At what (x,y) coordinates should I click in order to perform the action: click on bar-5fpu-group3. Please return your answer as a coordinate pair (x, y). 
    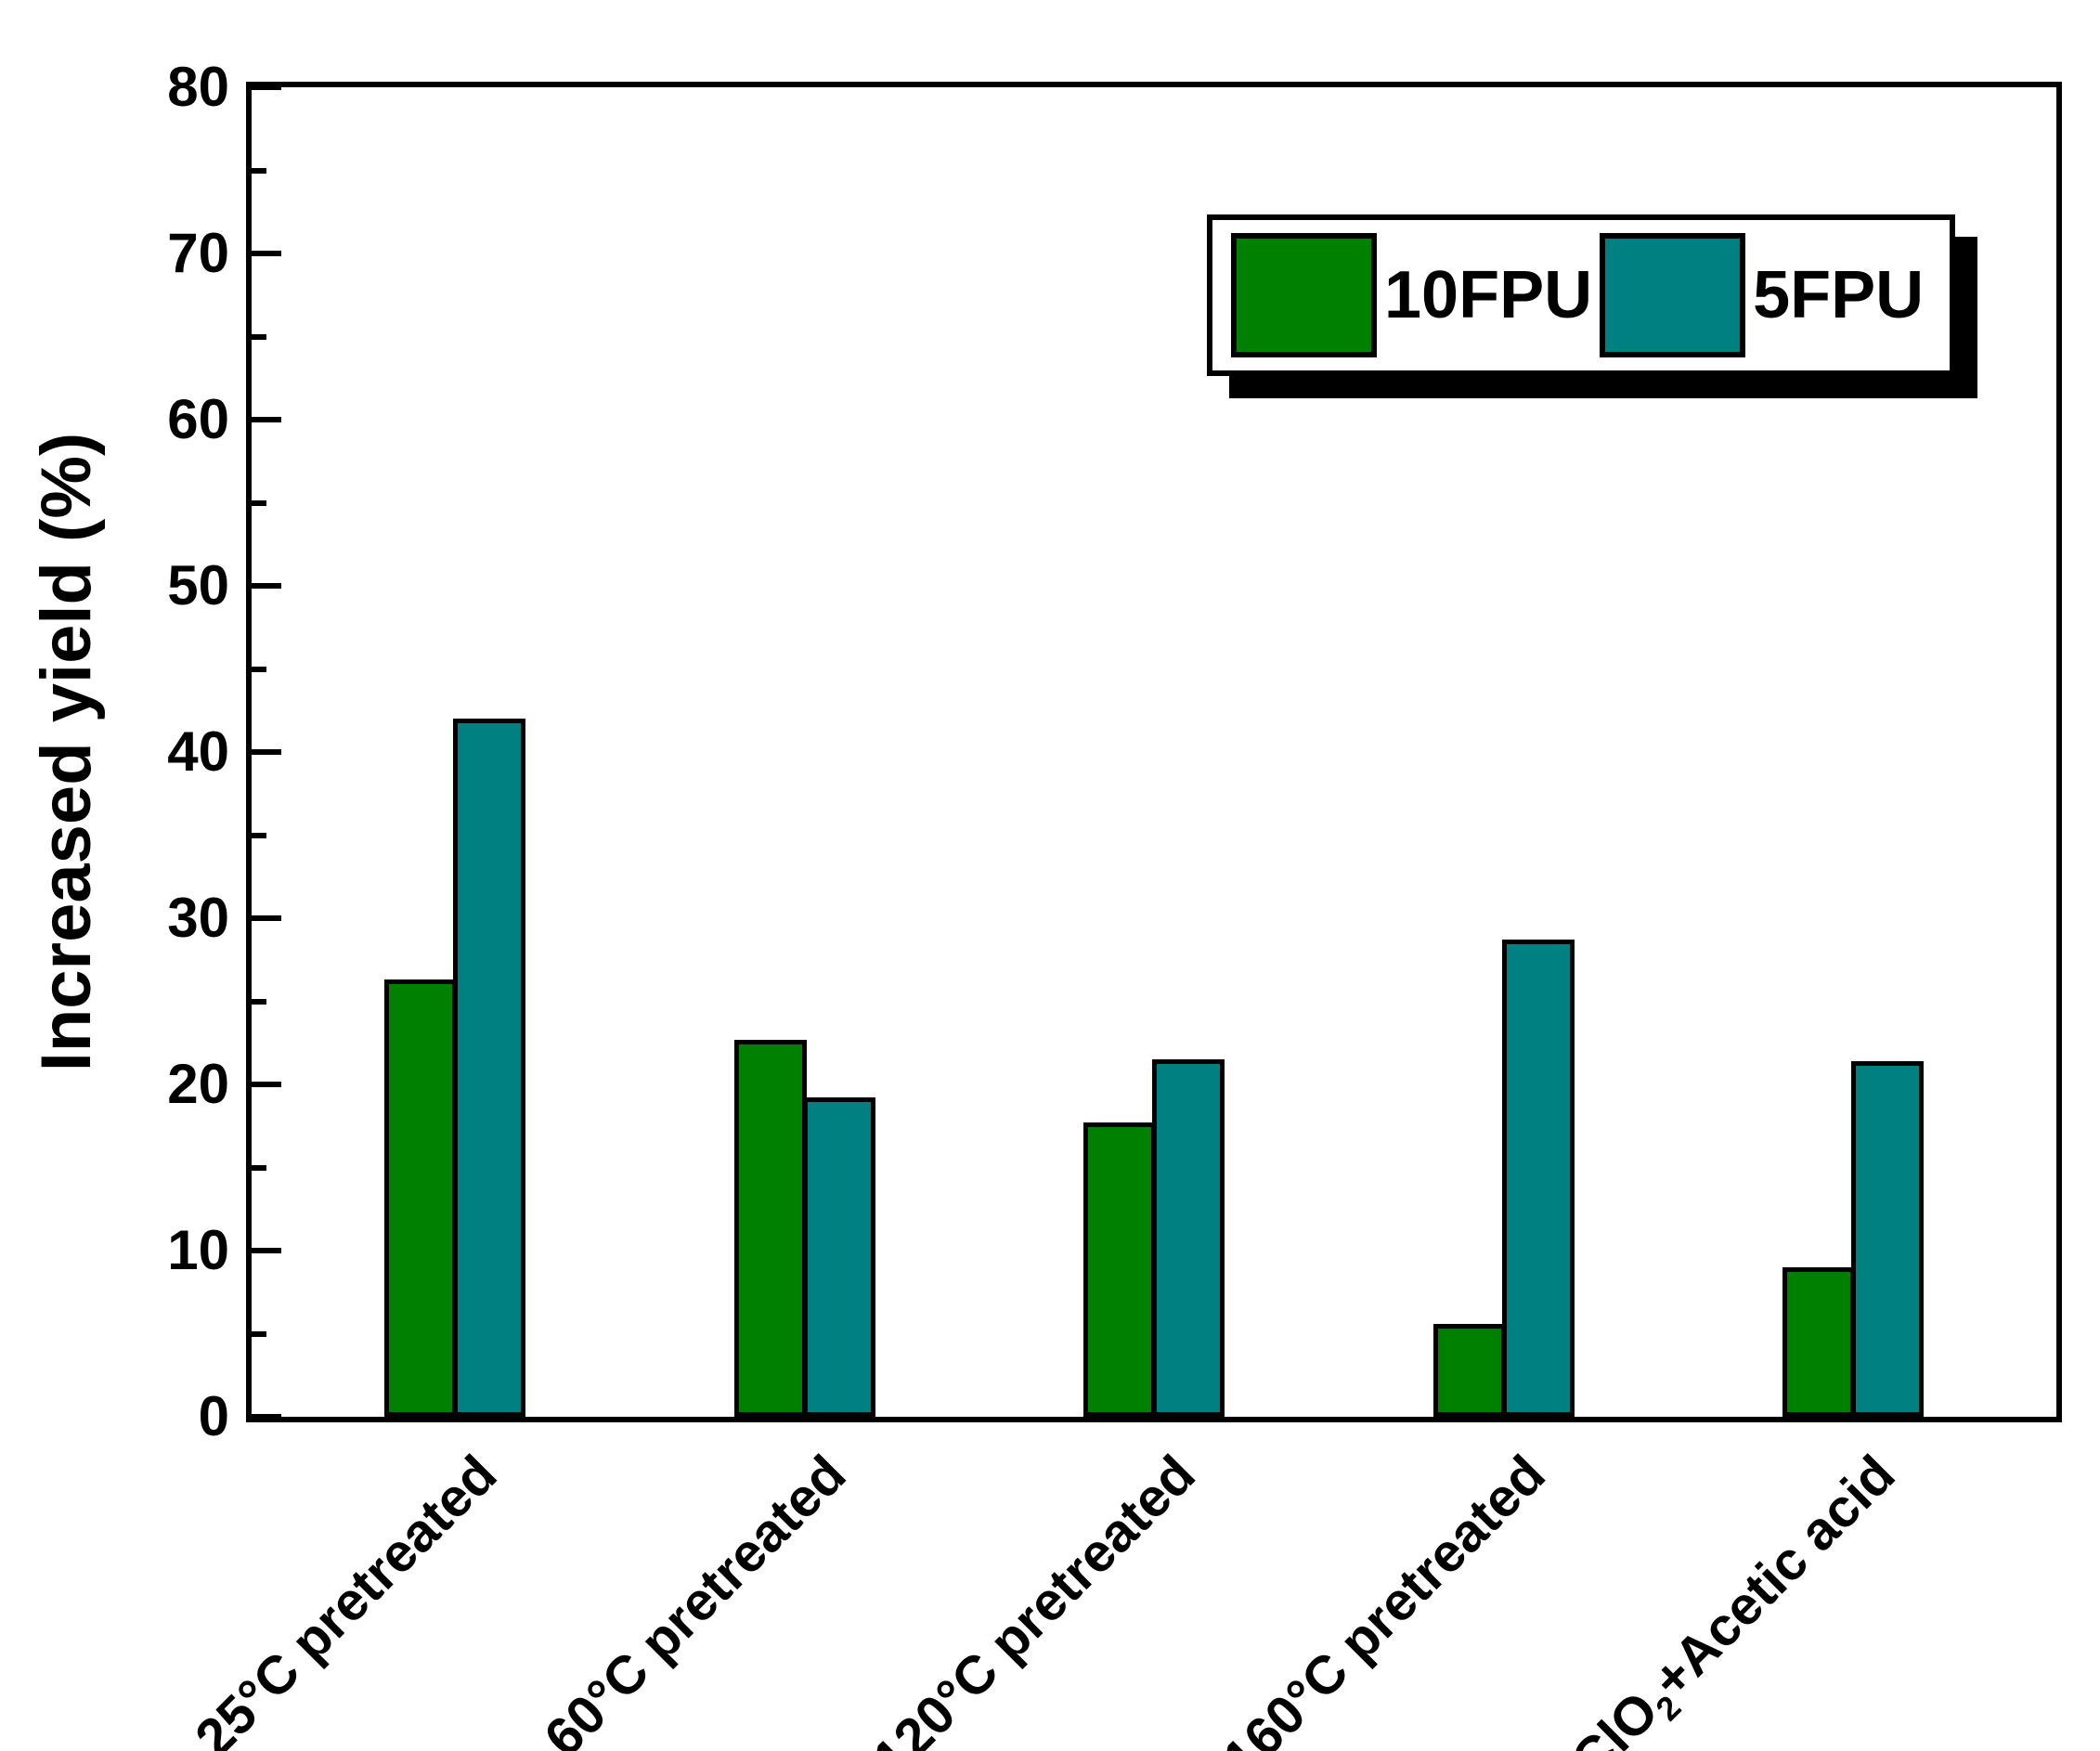
    Looking at the image, I should click on (1189, 1238).